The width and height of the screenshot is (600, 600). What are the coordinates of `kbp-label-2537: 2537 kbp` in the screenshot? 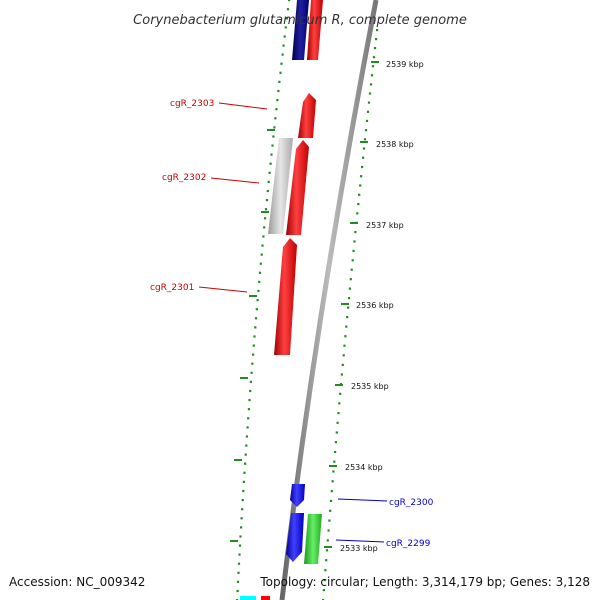 It's located at (385, 225).